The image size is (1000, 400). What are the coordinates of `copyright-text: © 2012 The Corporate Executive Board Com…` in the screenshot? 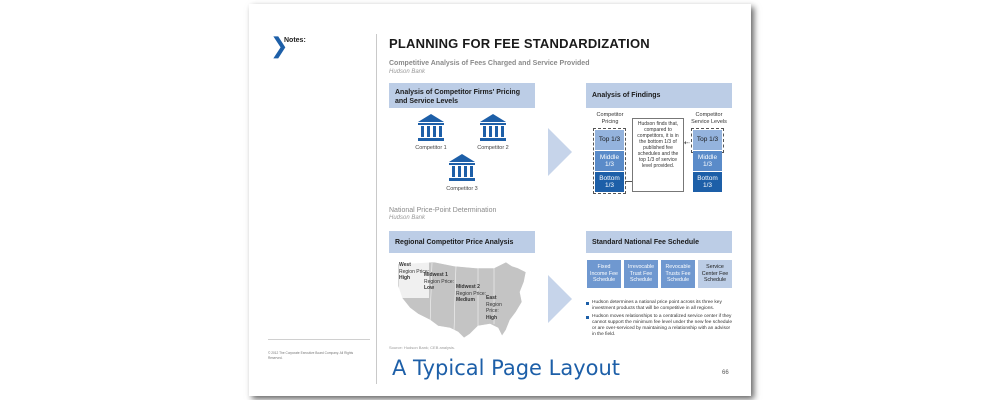 It's located at (311, 355).